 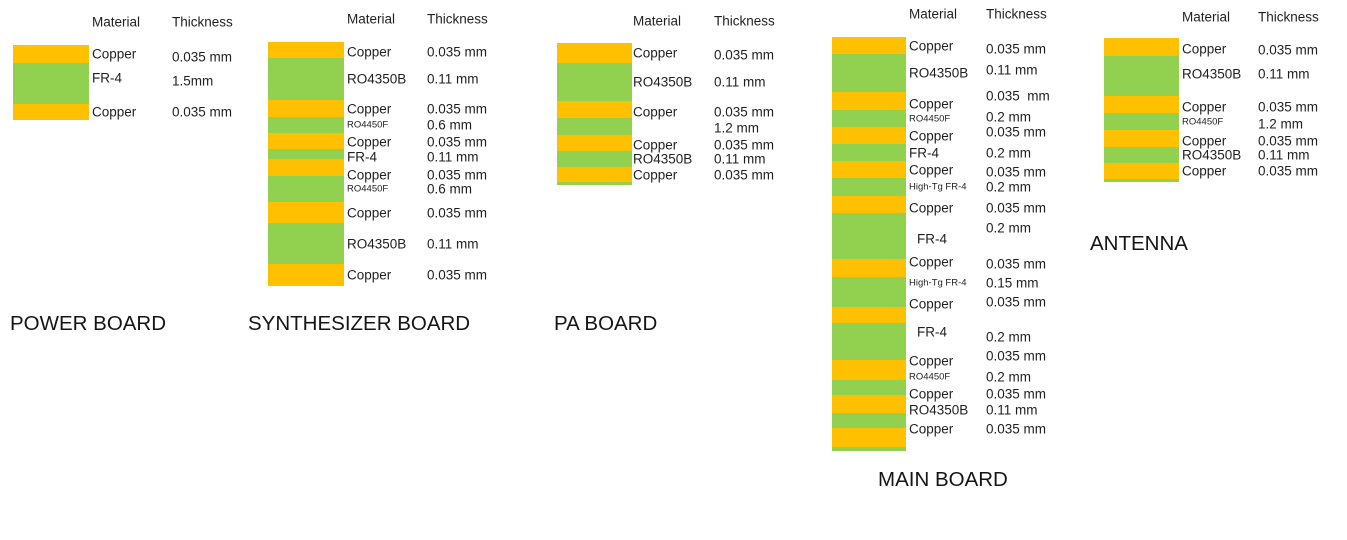 I want to click on layer-thickness-label: 0.15 mm, so click(x=1012, y=283).